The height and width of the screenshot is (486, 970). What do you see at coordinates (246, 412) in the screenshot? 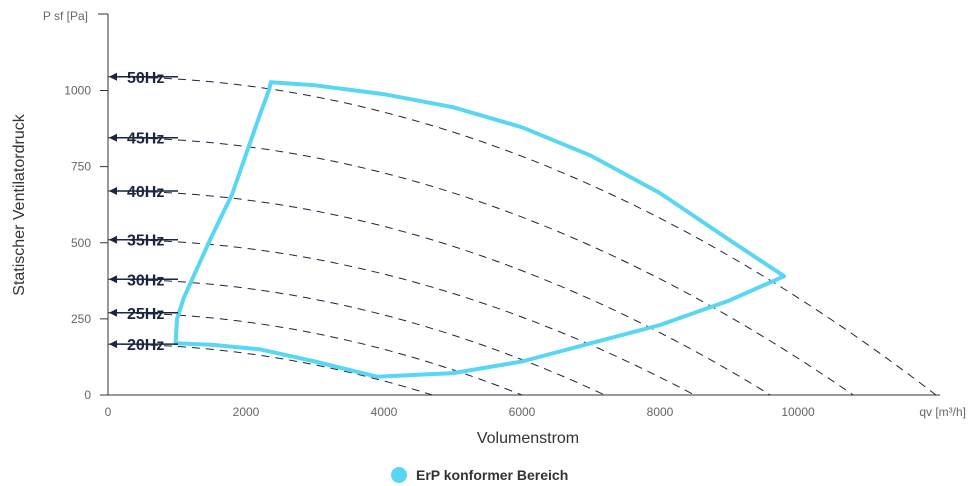
I see `x-tick-label: 2000` at bounding box center [246, 412].